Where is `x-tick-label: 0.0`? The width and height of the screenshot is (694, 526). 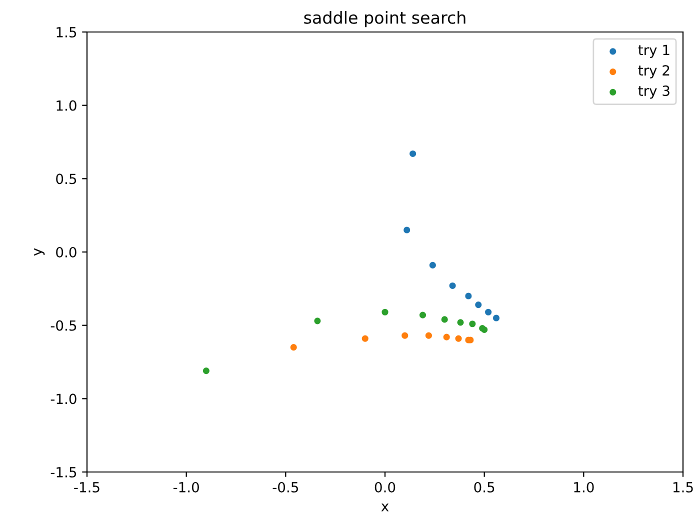 x-tick-label: 0.0 is located at coordinates (385, 487).